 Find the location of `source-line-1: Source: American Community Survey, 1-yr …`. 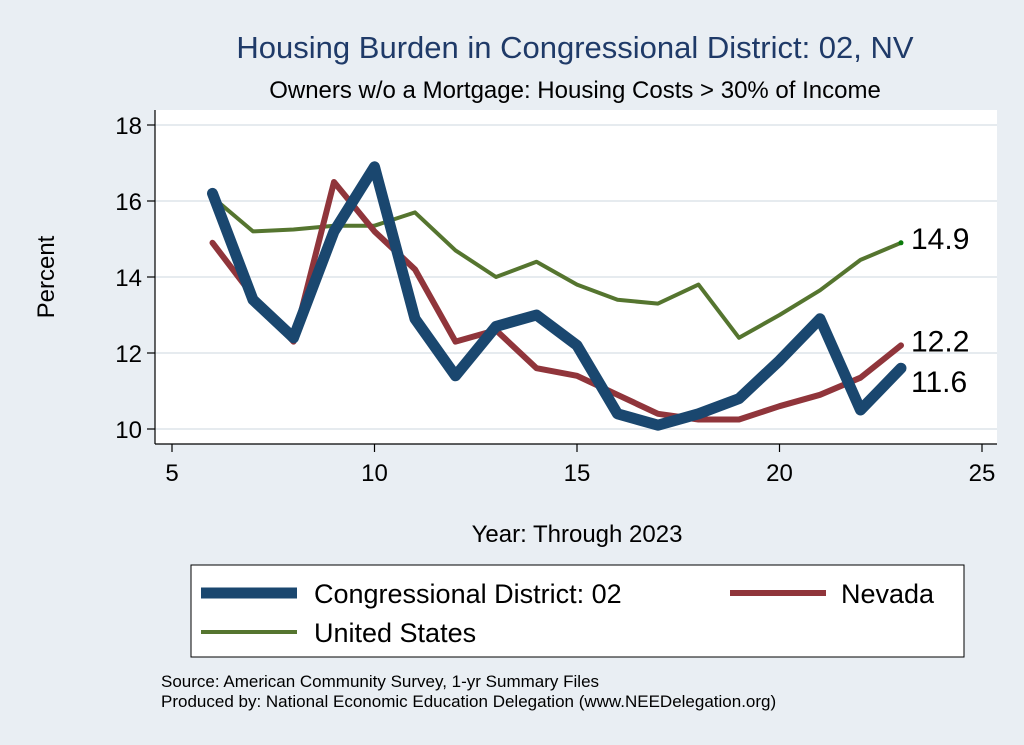

source-line-1: Source: American Community Survey, 1-yr … is located at coordinates (380, 681).